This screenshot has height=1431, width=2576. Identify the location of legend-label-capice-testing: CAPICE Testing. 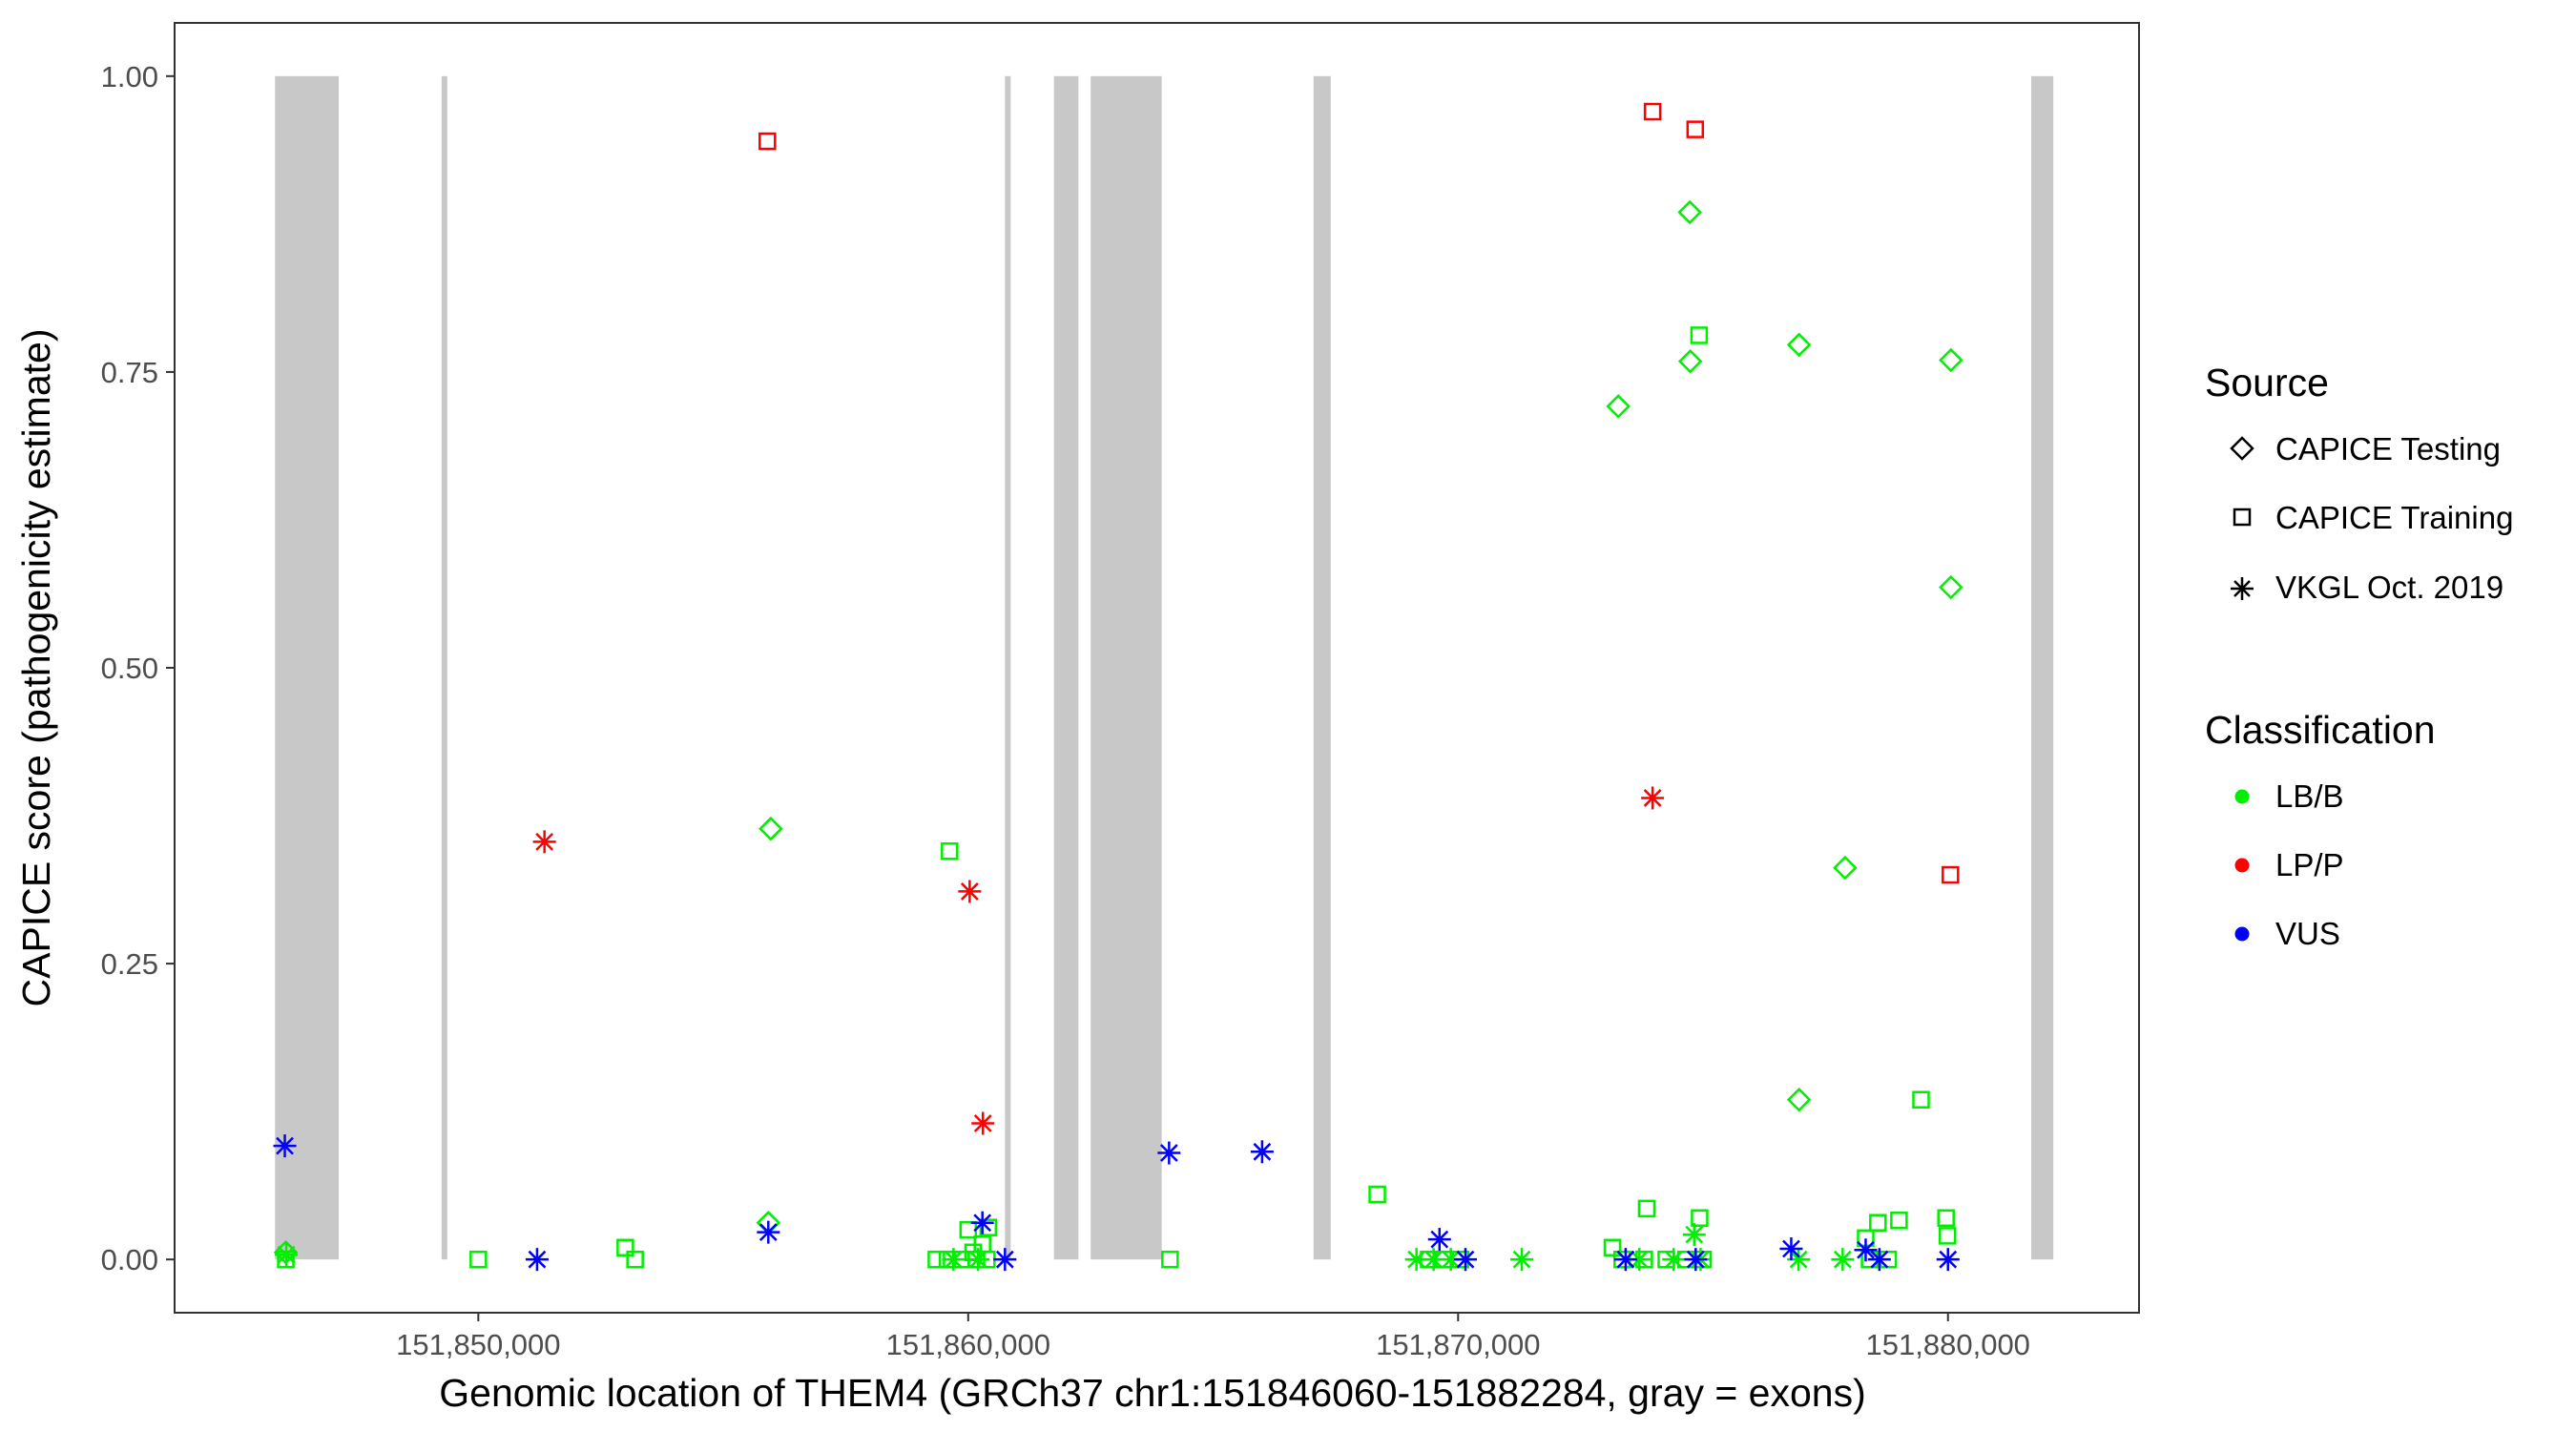
(2388, 449).